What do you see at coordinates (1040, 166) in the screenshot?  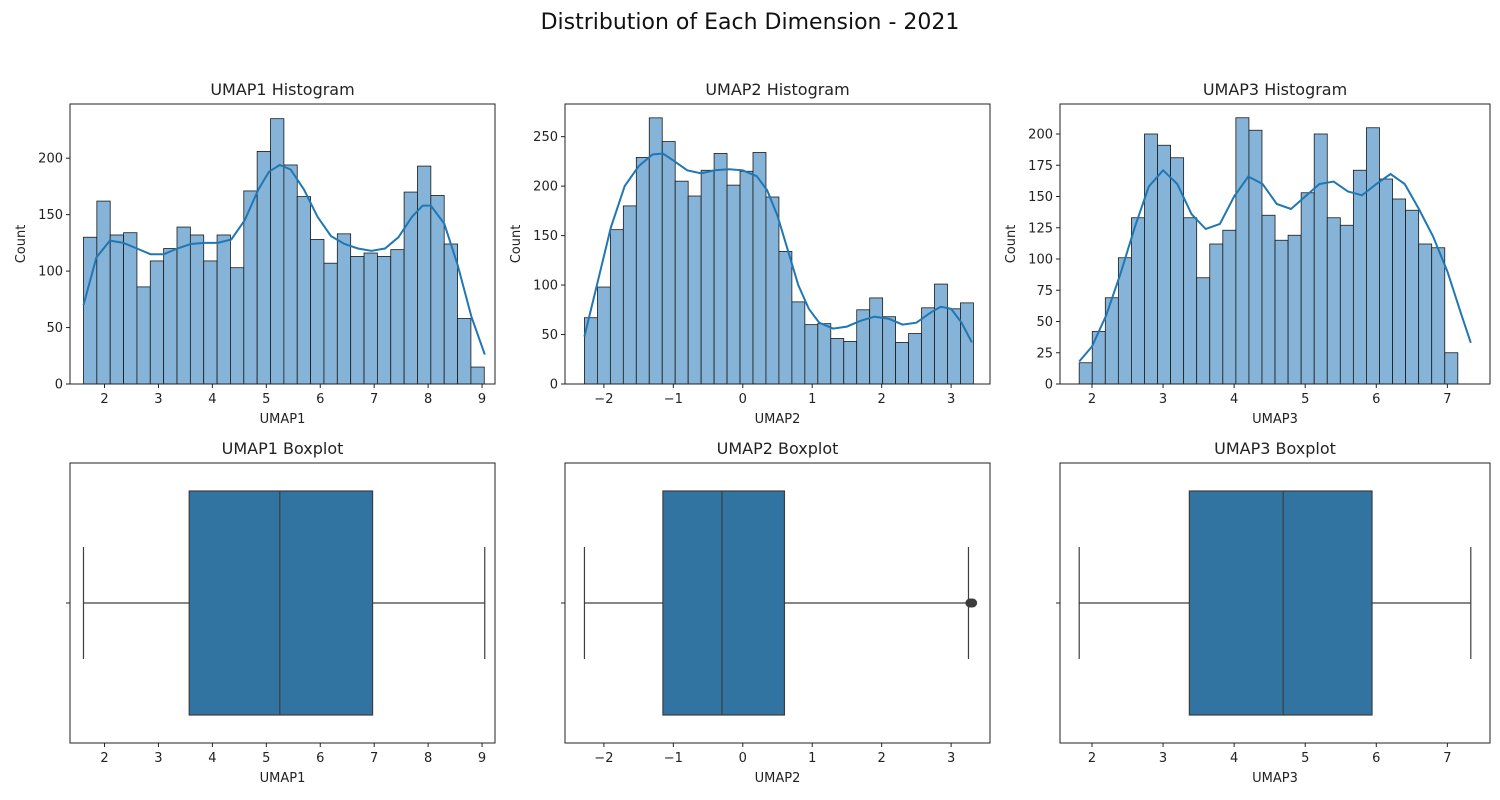 I see `y-tick-label: 175` at bounding box center [1040, 166].